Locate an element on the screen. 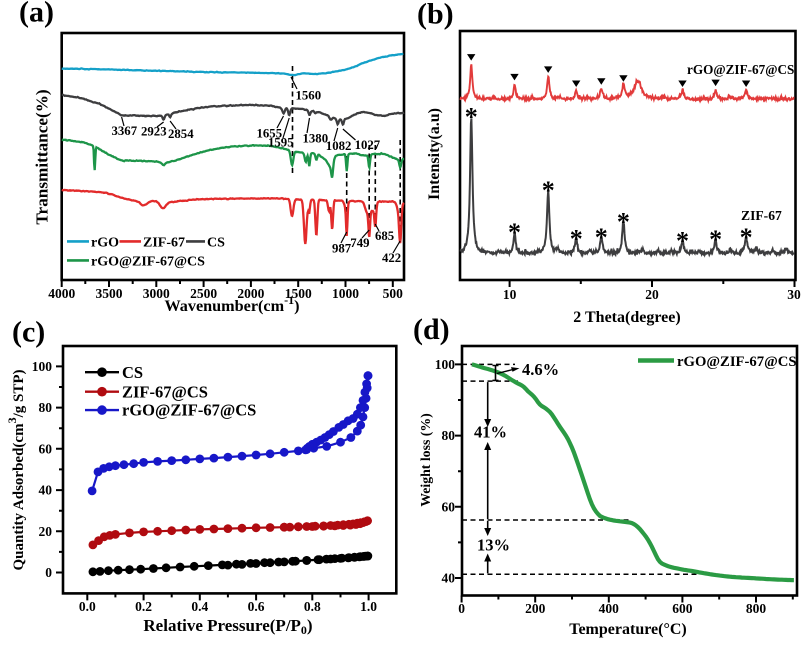  svg-text: 1560 is located at coordinates (309, 96).